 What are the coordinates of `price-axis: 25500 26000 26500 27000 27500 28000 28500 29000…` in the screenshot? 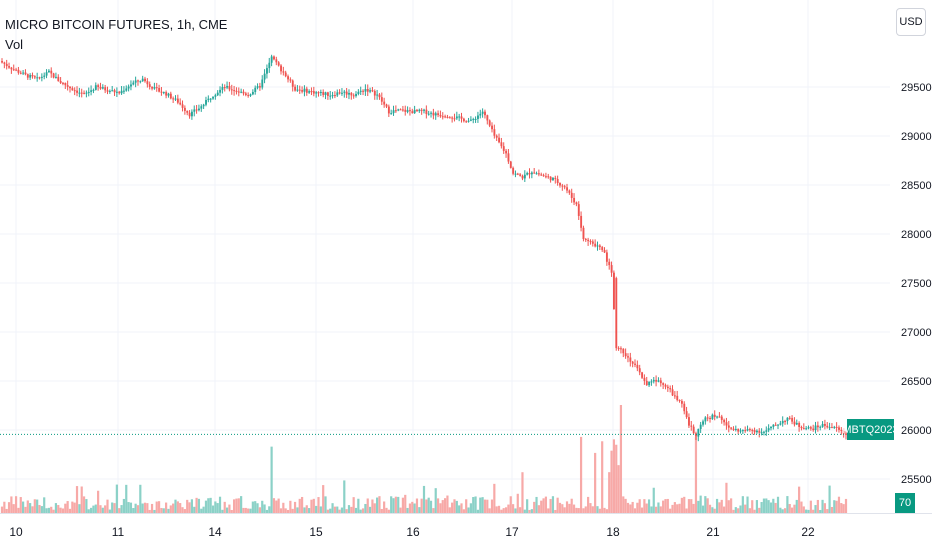 It's located at (916, 284).